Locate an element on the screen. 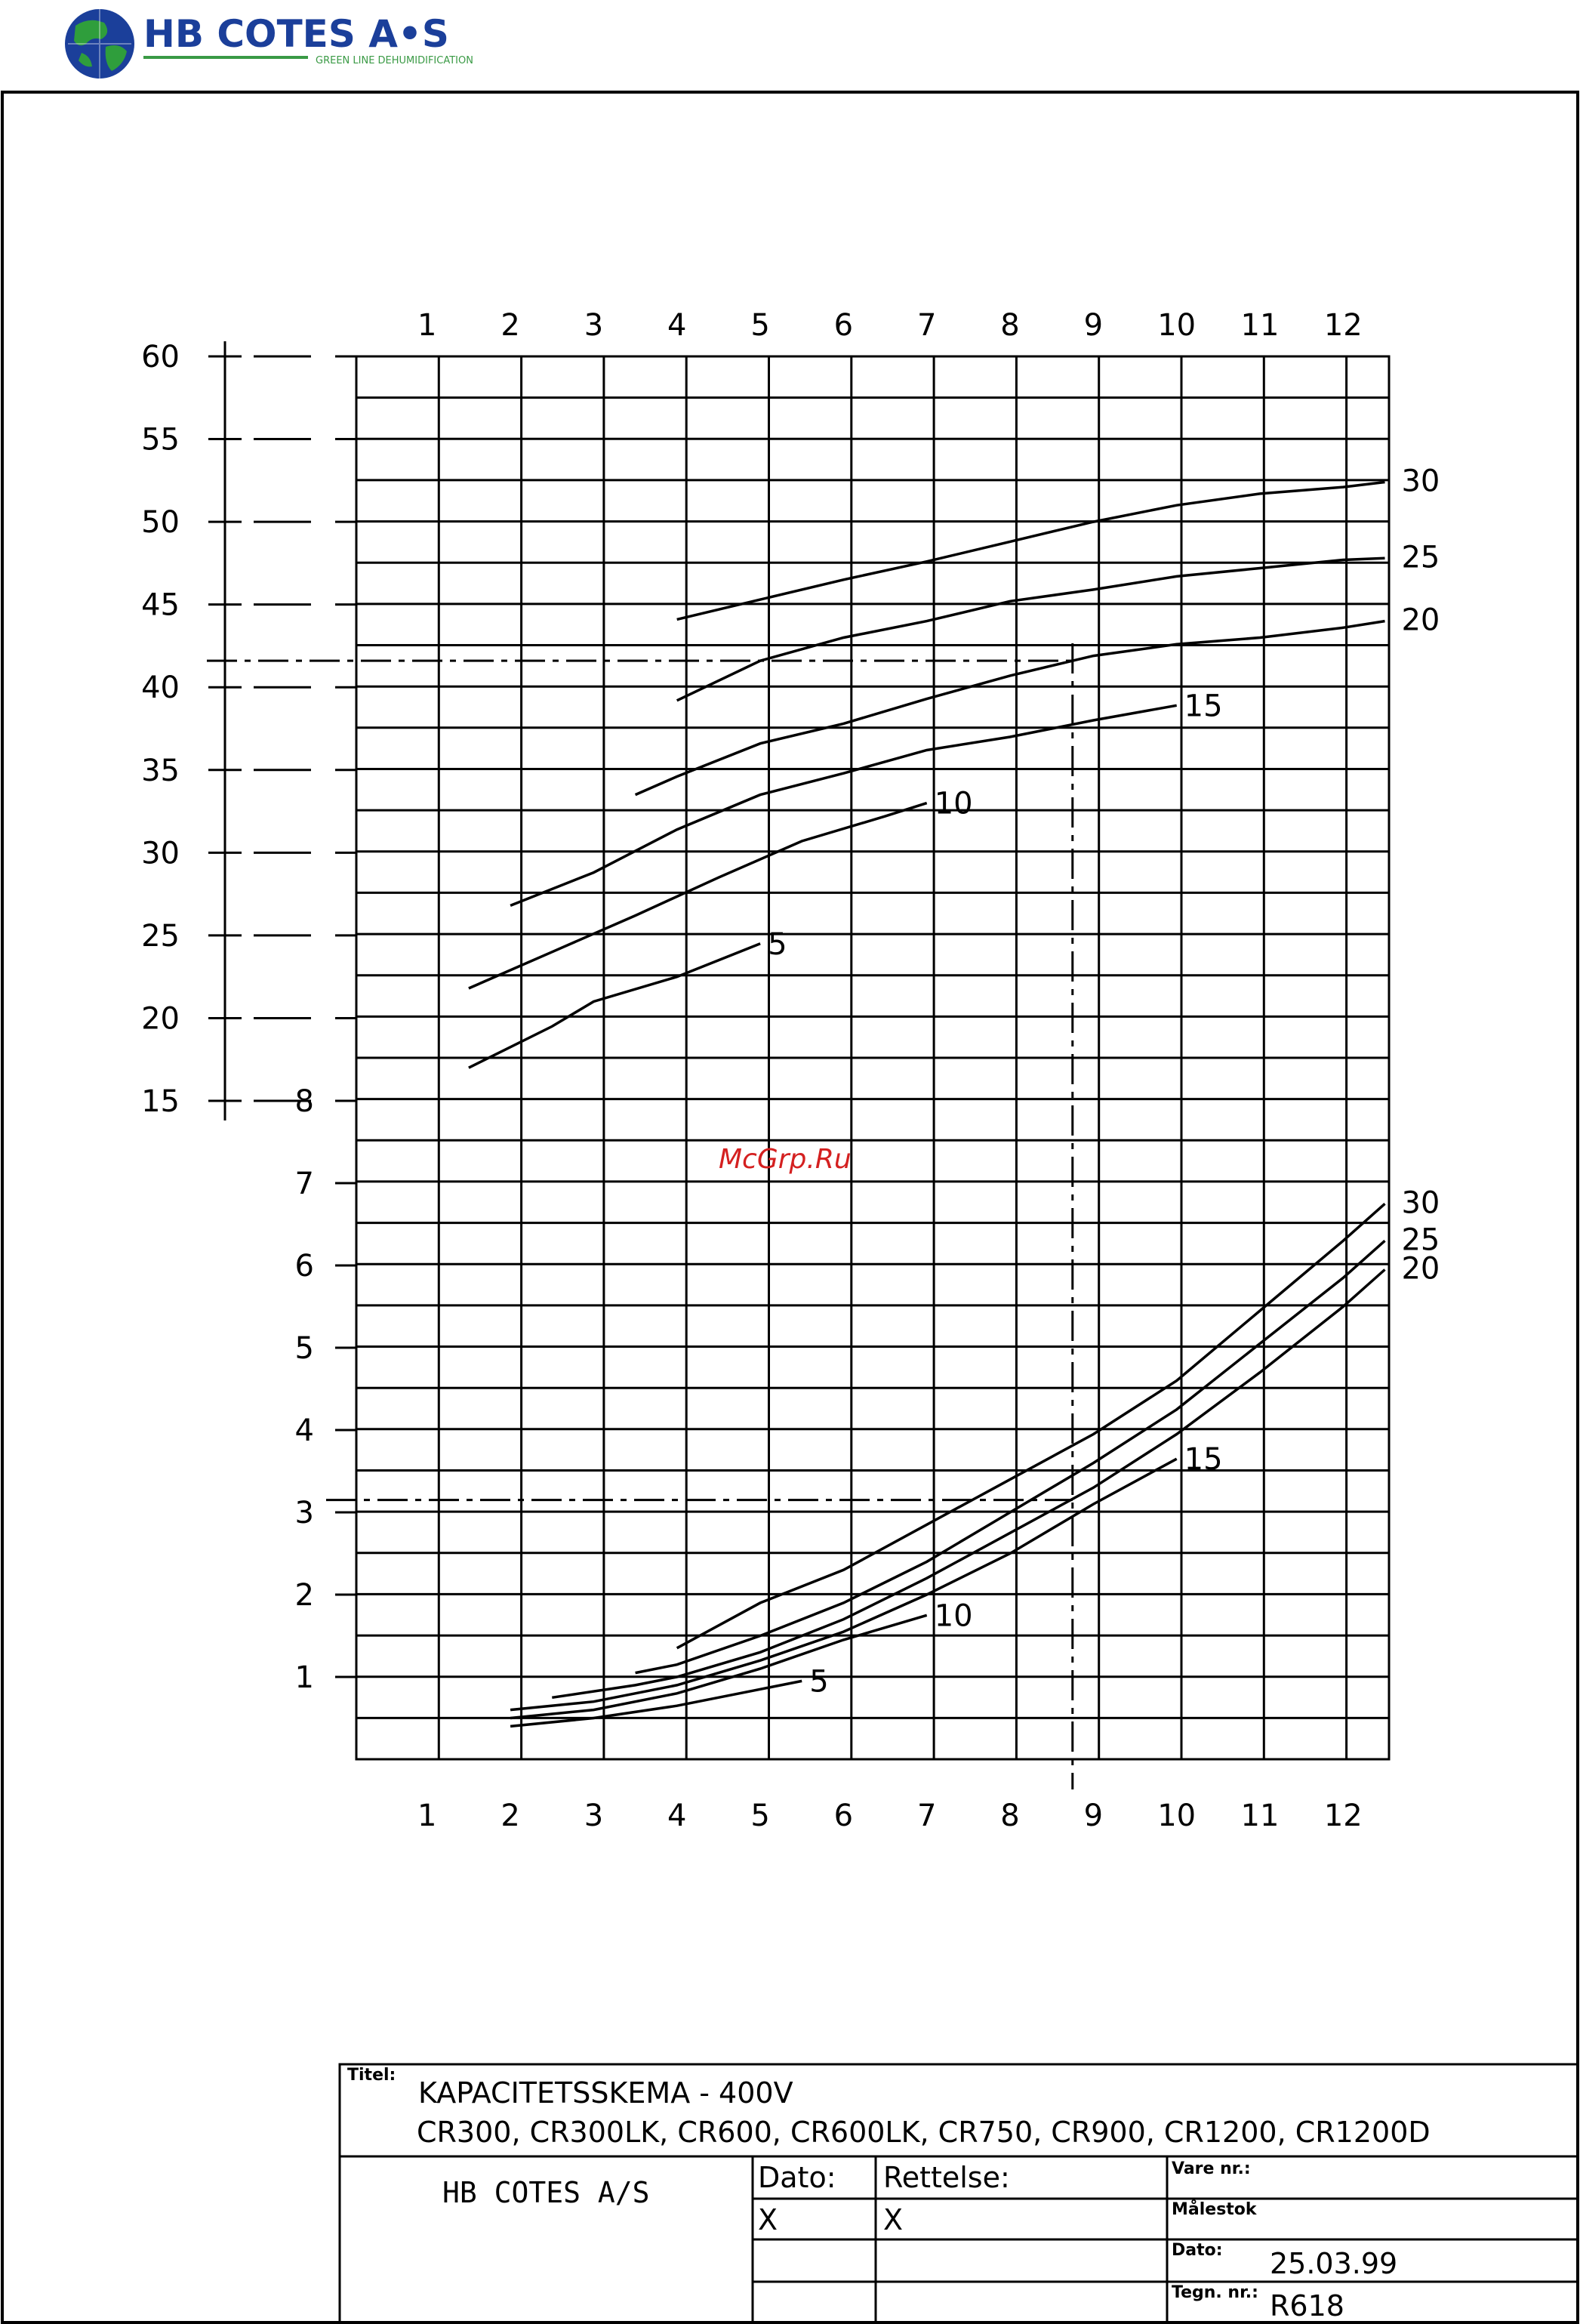  top-x-tick-label: 6 is located at coordinates (843, 325).